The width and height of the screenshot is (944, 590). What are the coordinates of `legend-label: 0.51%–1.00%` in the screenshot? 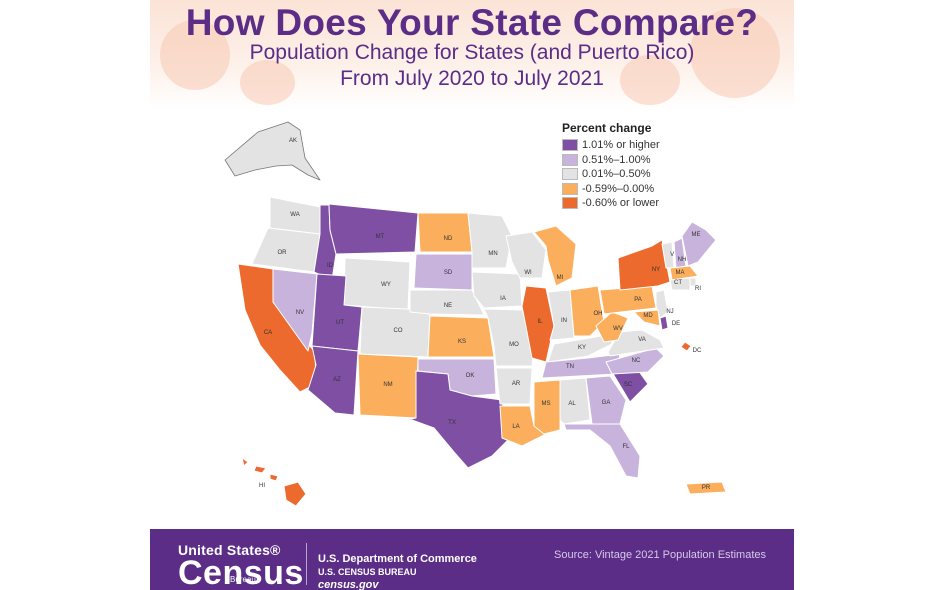 It's located at (616, 159).